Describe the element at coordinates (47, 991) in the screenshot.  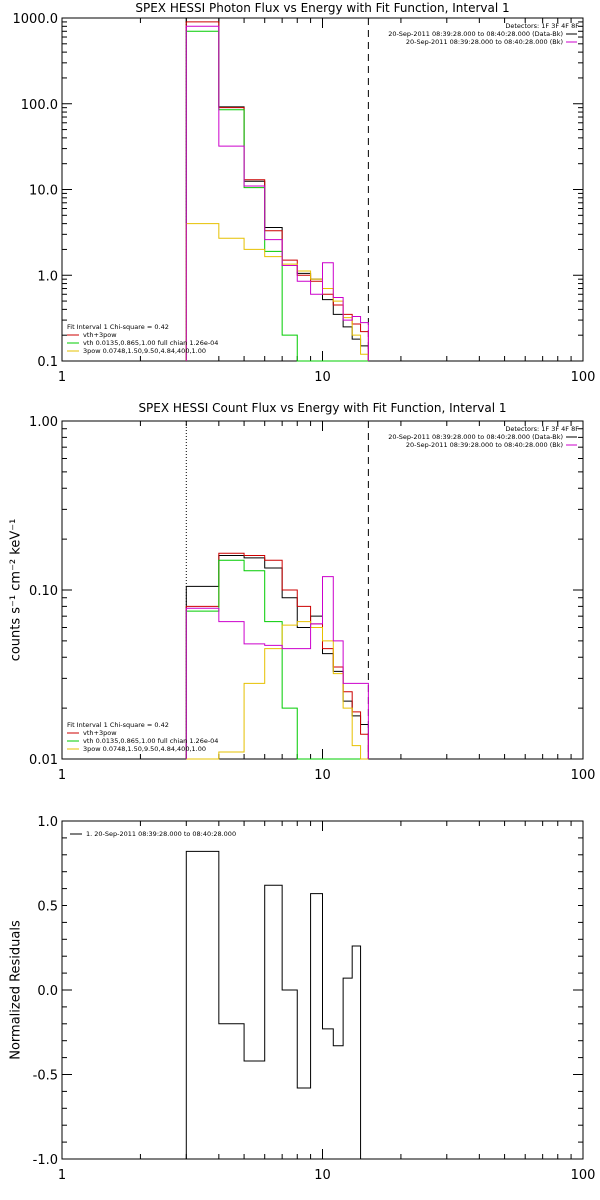
I see `y-tick-label: 0.0` at that location.